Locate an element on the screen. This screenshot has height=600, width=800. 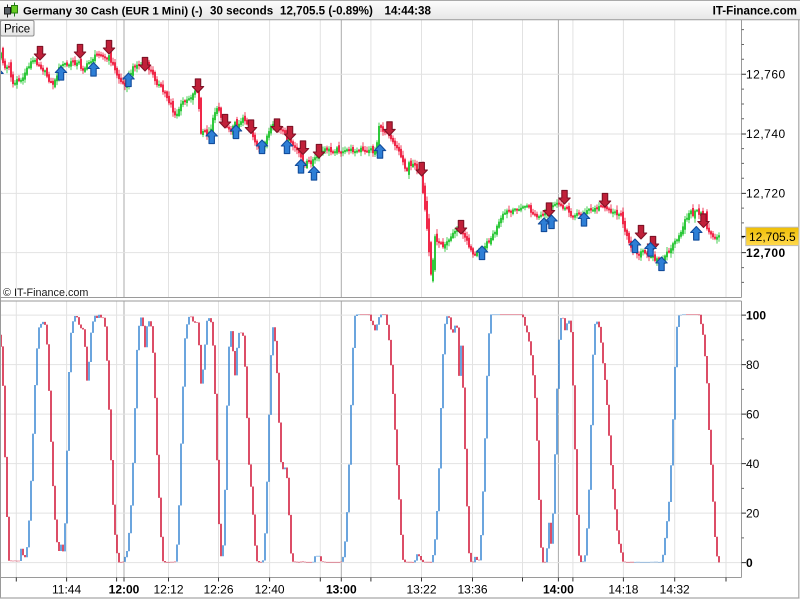
svg-text: 12,740 is located at coordinates (766, 134).